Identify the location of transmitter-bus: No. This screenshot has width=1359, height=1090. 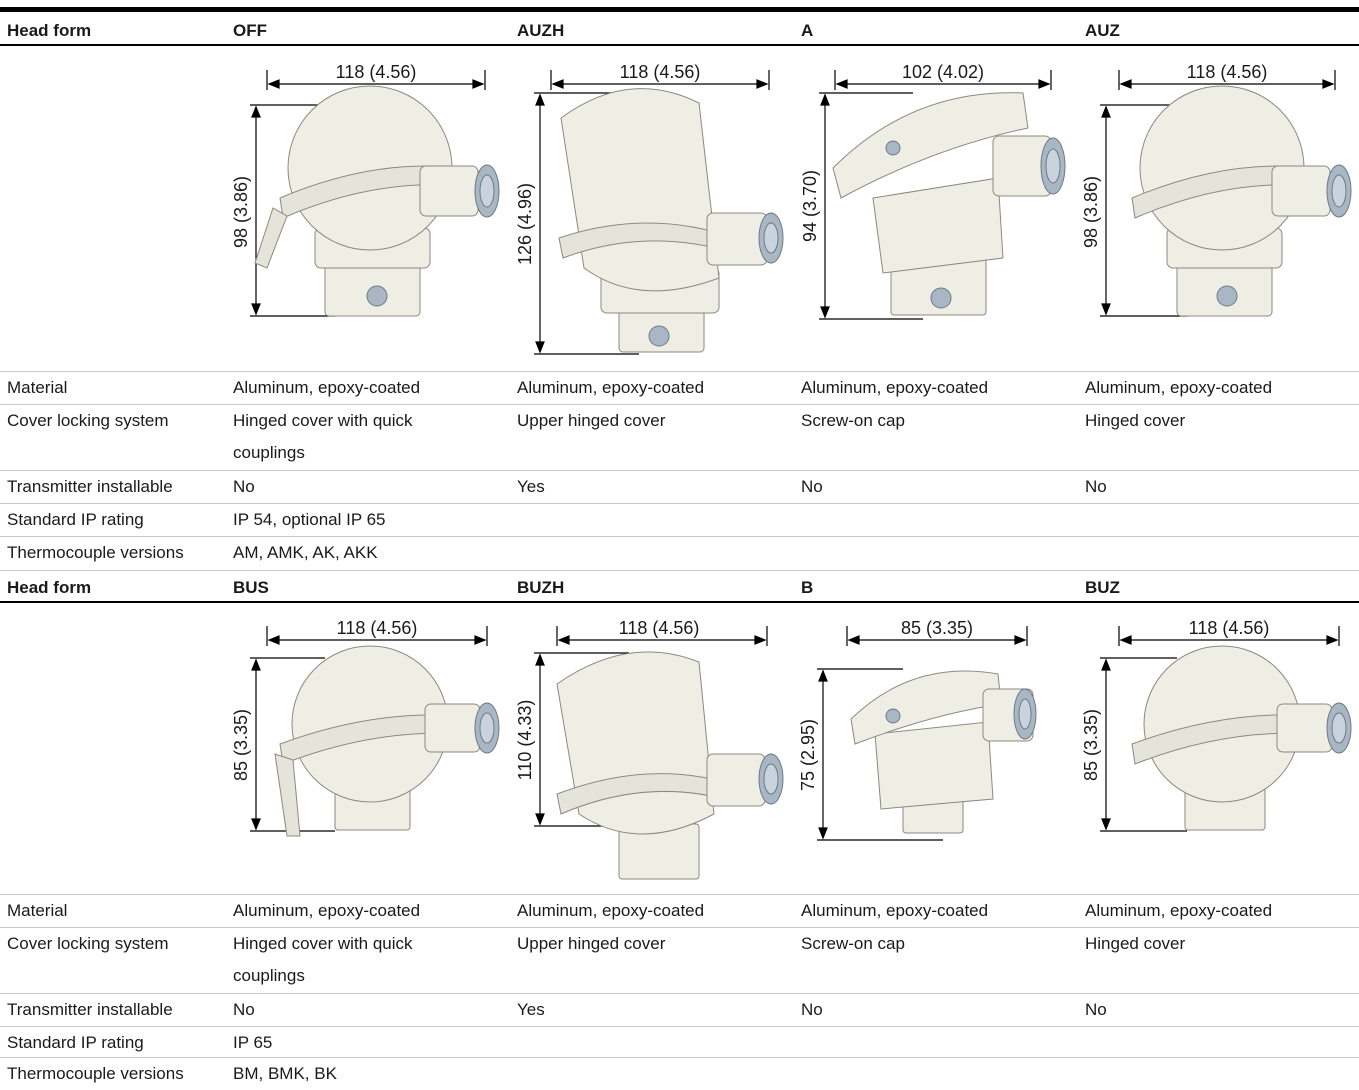
(244, 1009).